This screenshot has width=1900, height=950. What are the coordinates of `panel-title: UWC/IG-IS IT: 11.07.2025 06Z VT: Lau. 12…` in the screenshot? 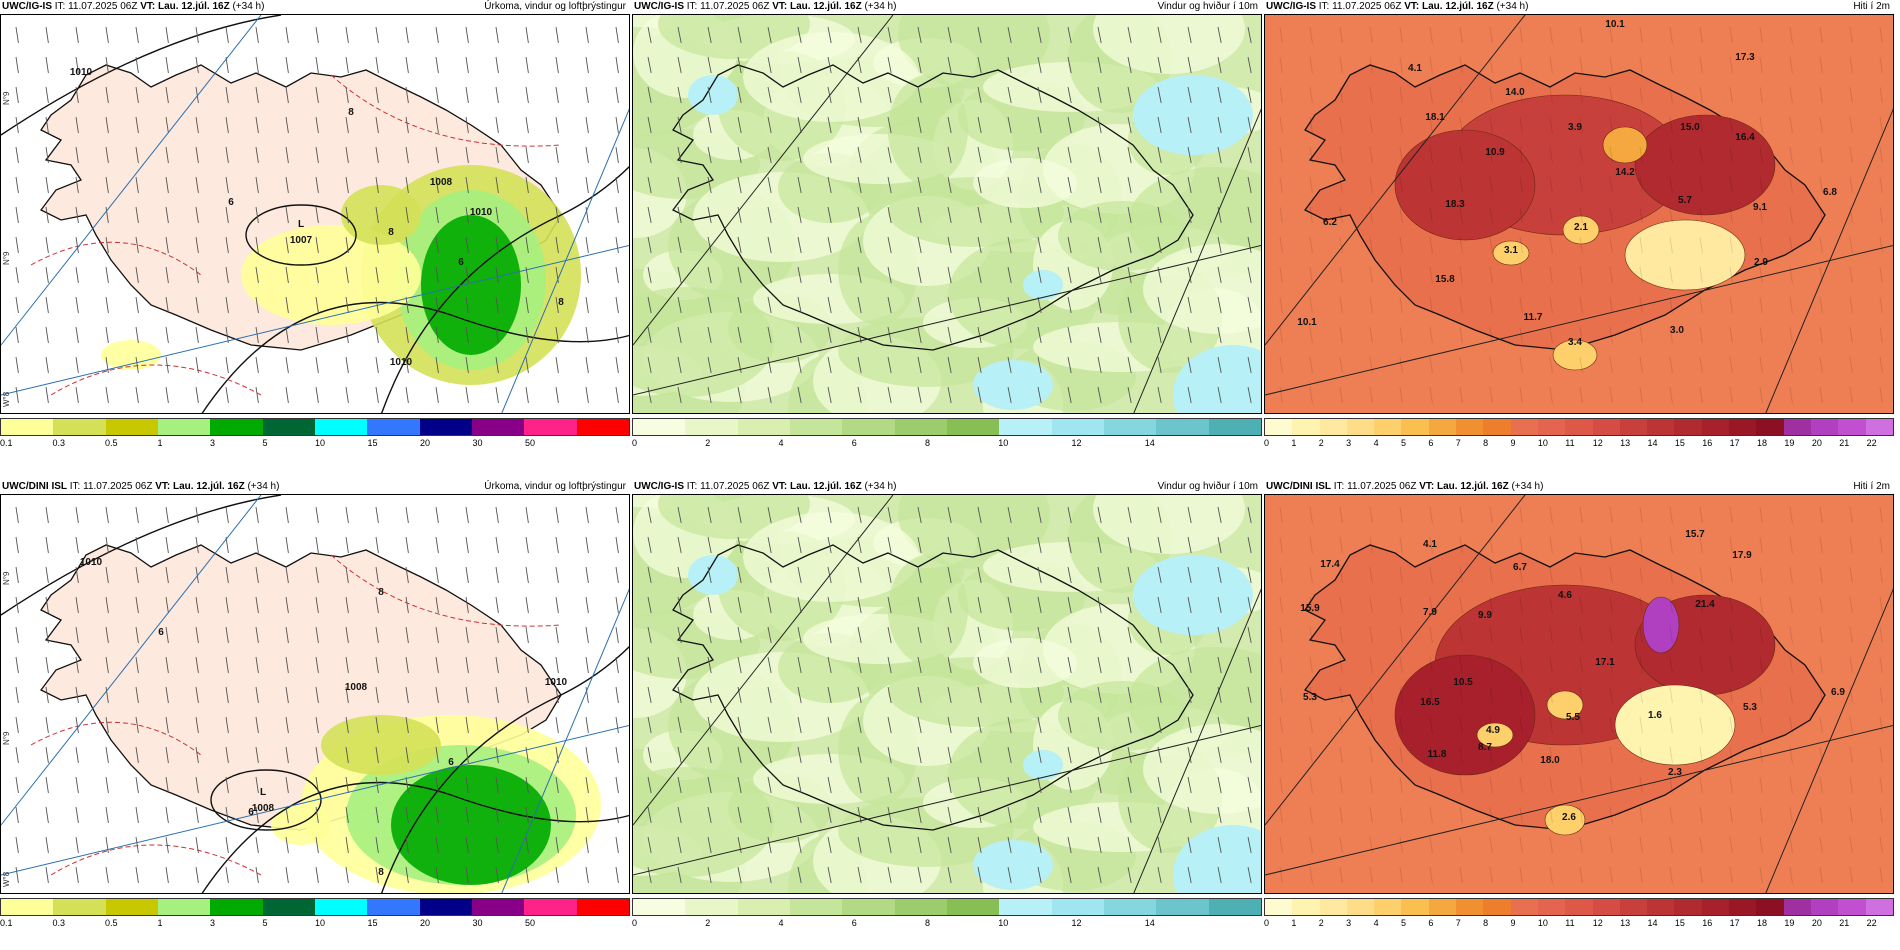 It's located at (947, 487).